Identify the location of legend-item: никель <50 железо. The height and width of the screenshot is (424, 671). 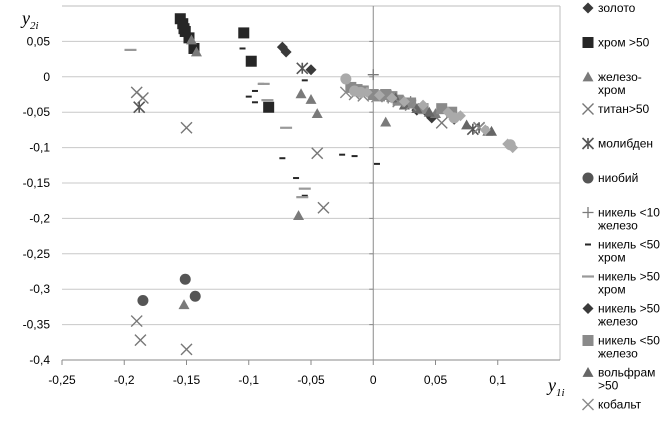
(621, 347).